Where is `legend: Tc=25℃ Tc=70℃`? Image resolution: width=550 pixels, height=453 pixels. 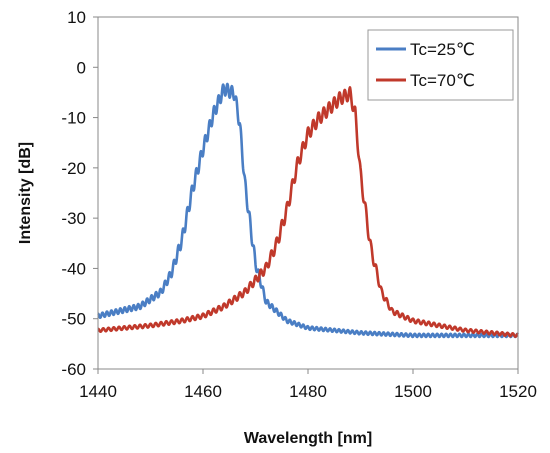
legend: Tc=25℃ Tc=70℃ is located at coordinates (440, 65).